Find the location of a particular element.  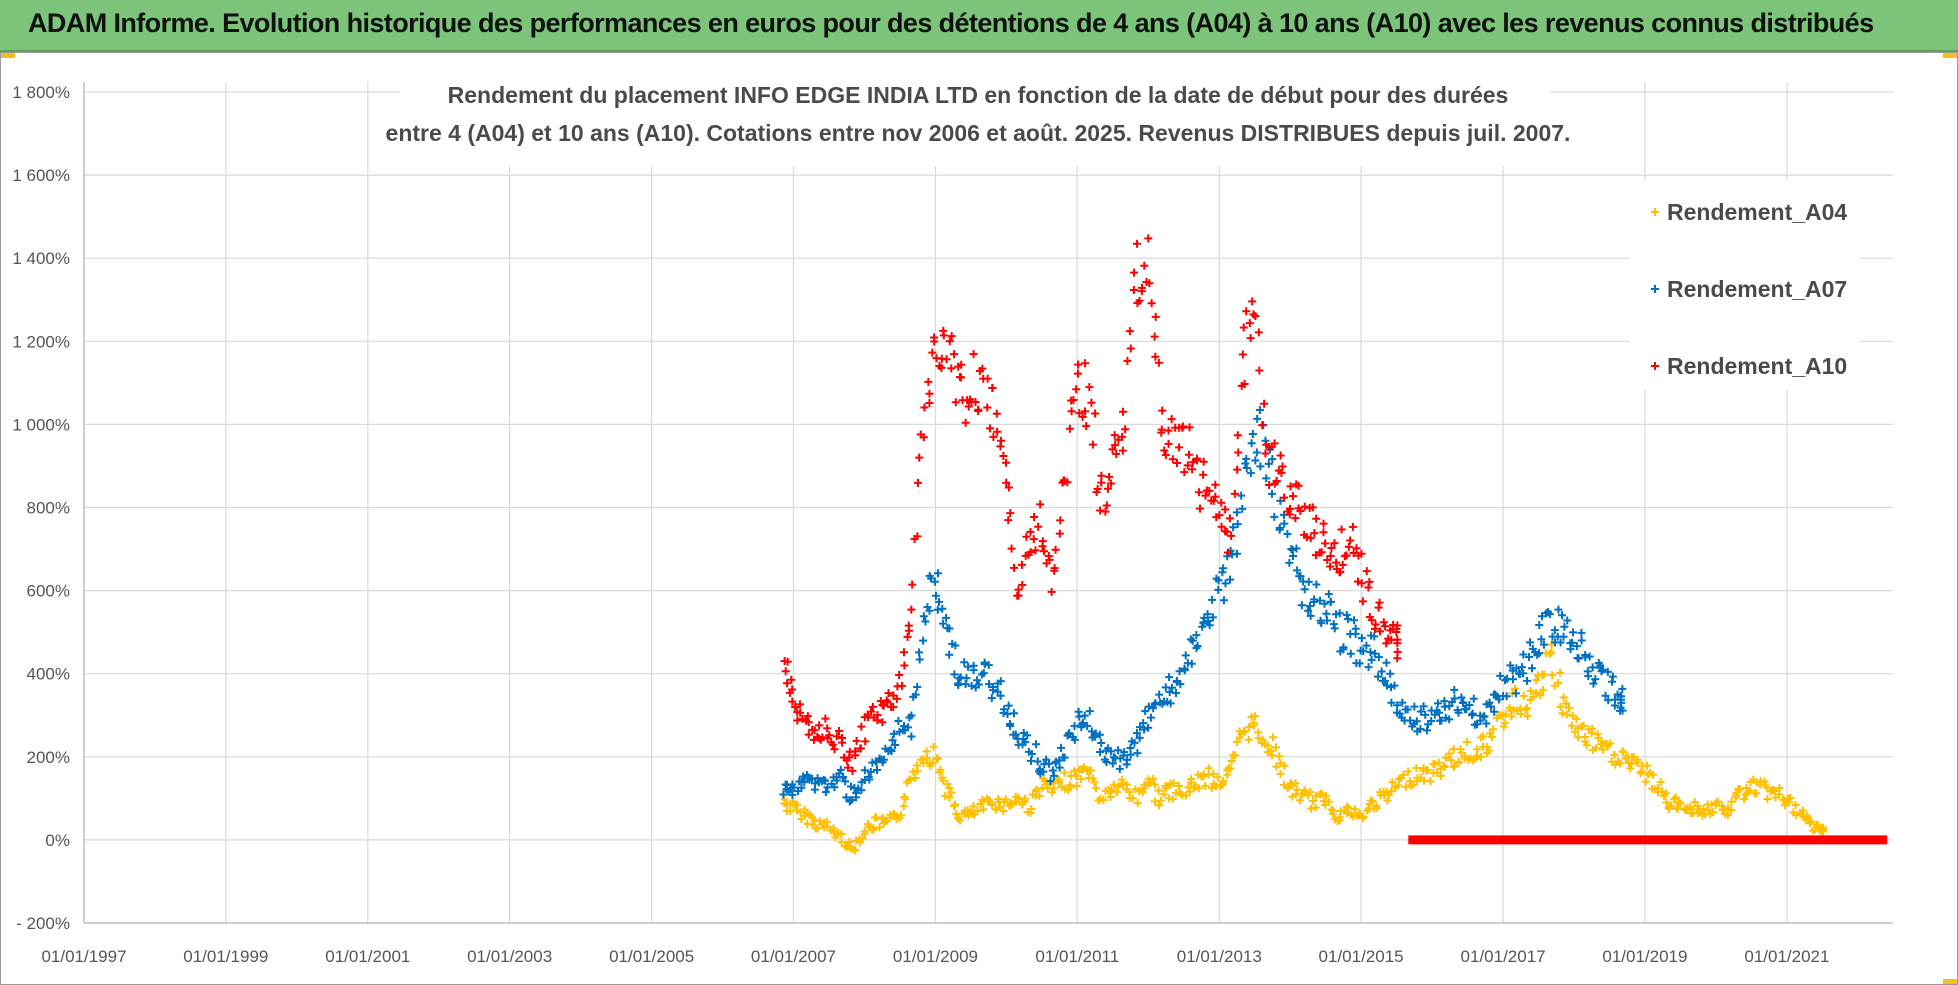

legend-background is located at coordinates (1745, 285).